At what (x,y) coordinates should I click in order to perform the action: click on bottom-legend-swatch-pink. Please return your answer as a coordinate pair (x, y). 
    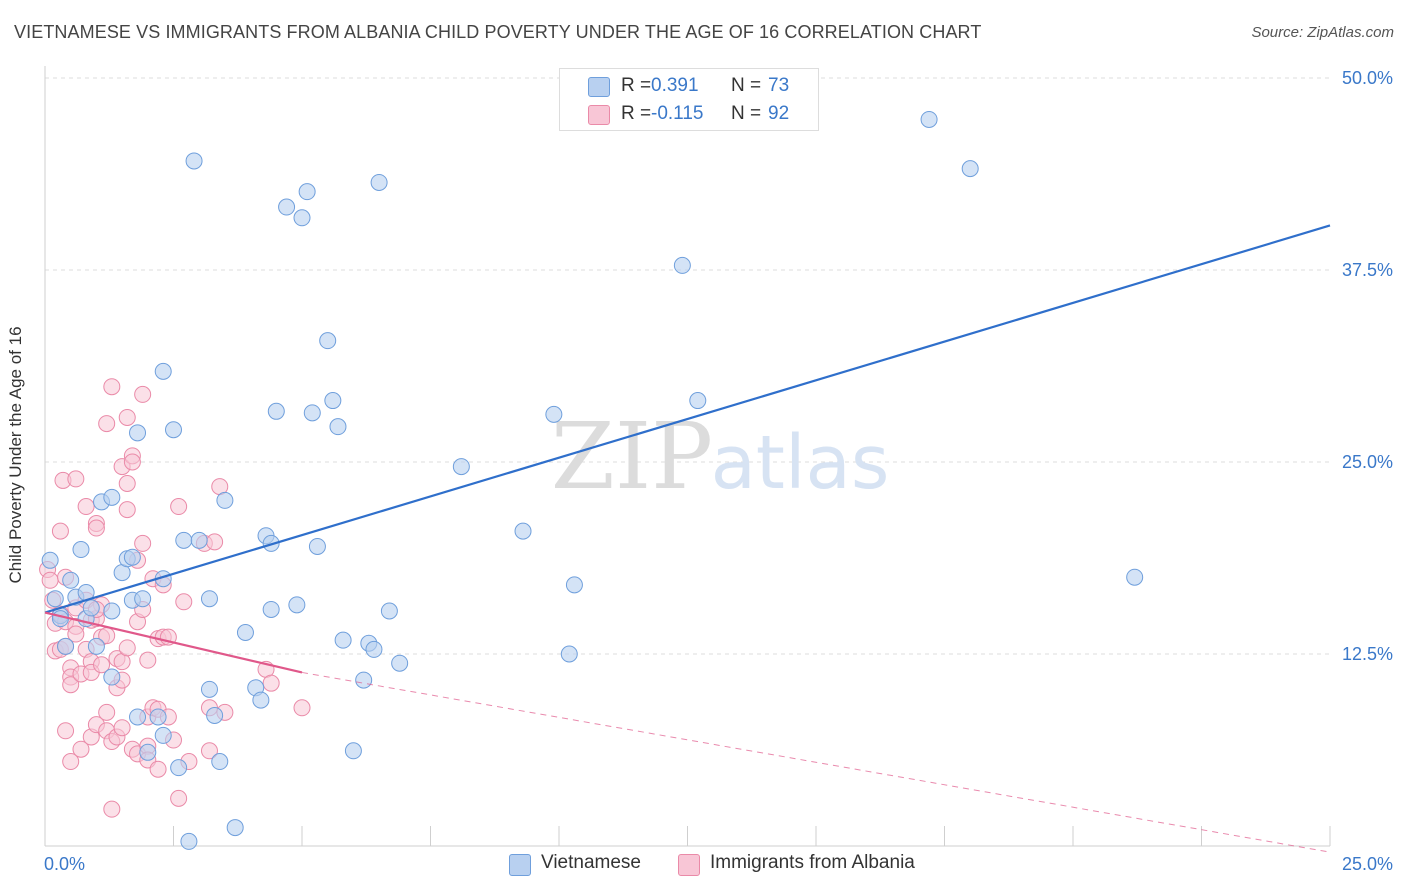
    Looking at the image, I should click on (689, 865).